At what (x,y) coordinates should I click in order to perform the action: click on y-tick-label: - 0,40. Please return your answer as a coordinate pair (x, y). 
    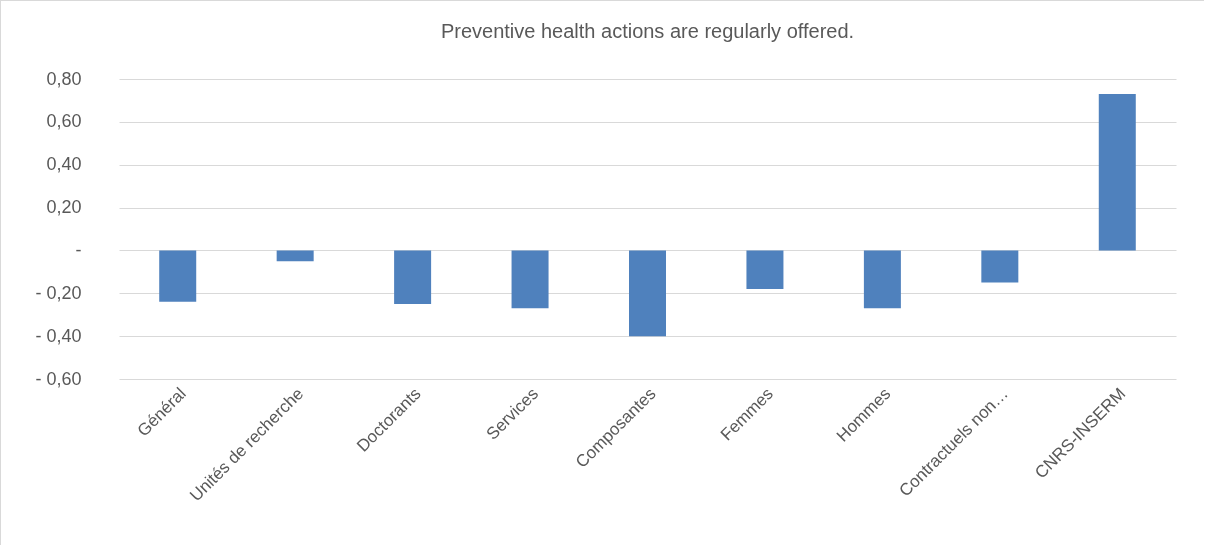
    Looking at the image, I should click on (58, 335).